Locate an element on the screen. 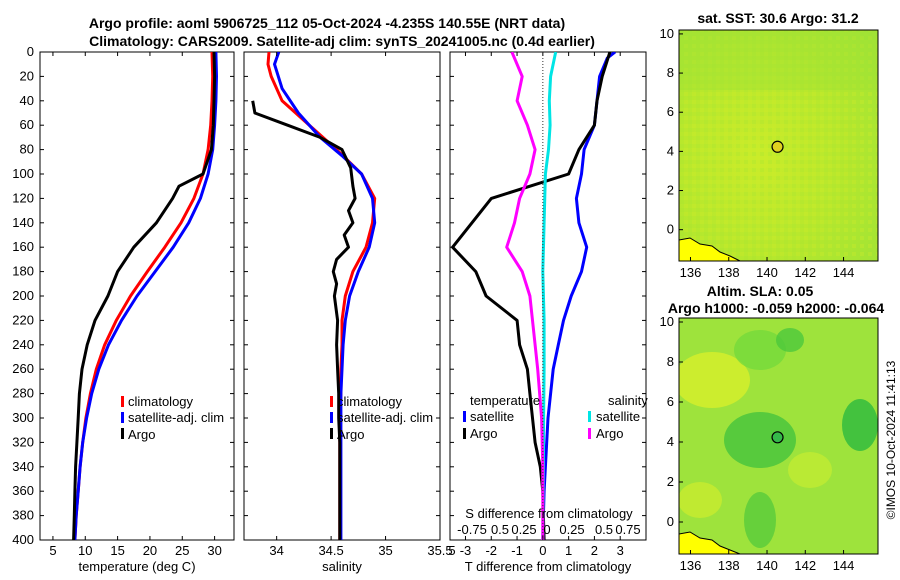  temperature-legend: climatology satellite-adj. clim Argo is located at coordinates (172, 418).